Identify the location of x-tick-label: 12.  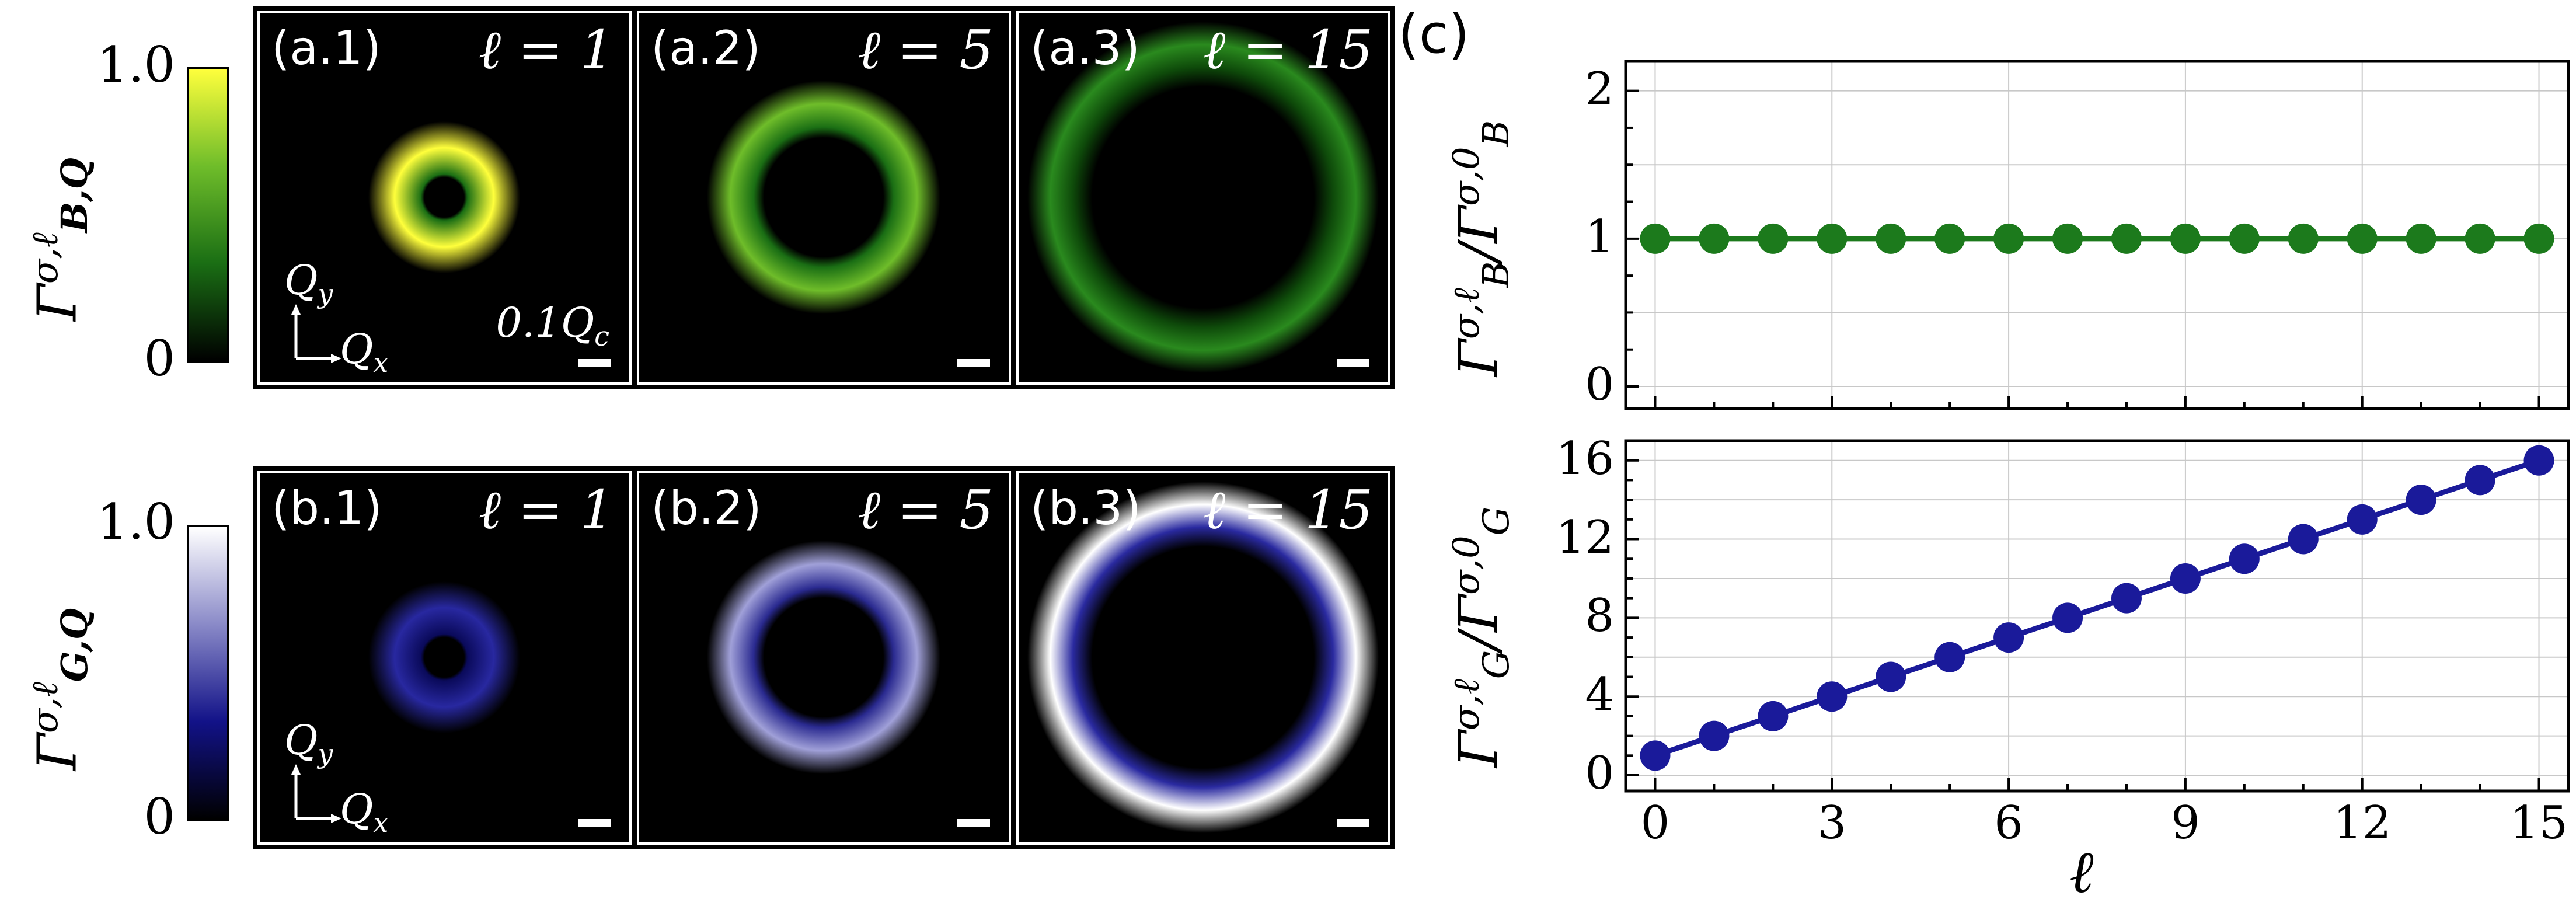
(2363, 823).